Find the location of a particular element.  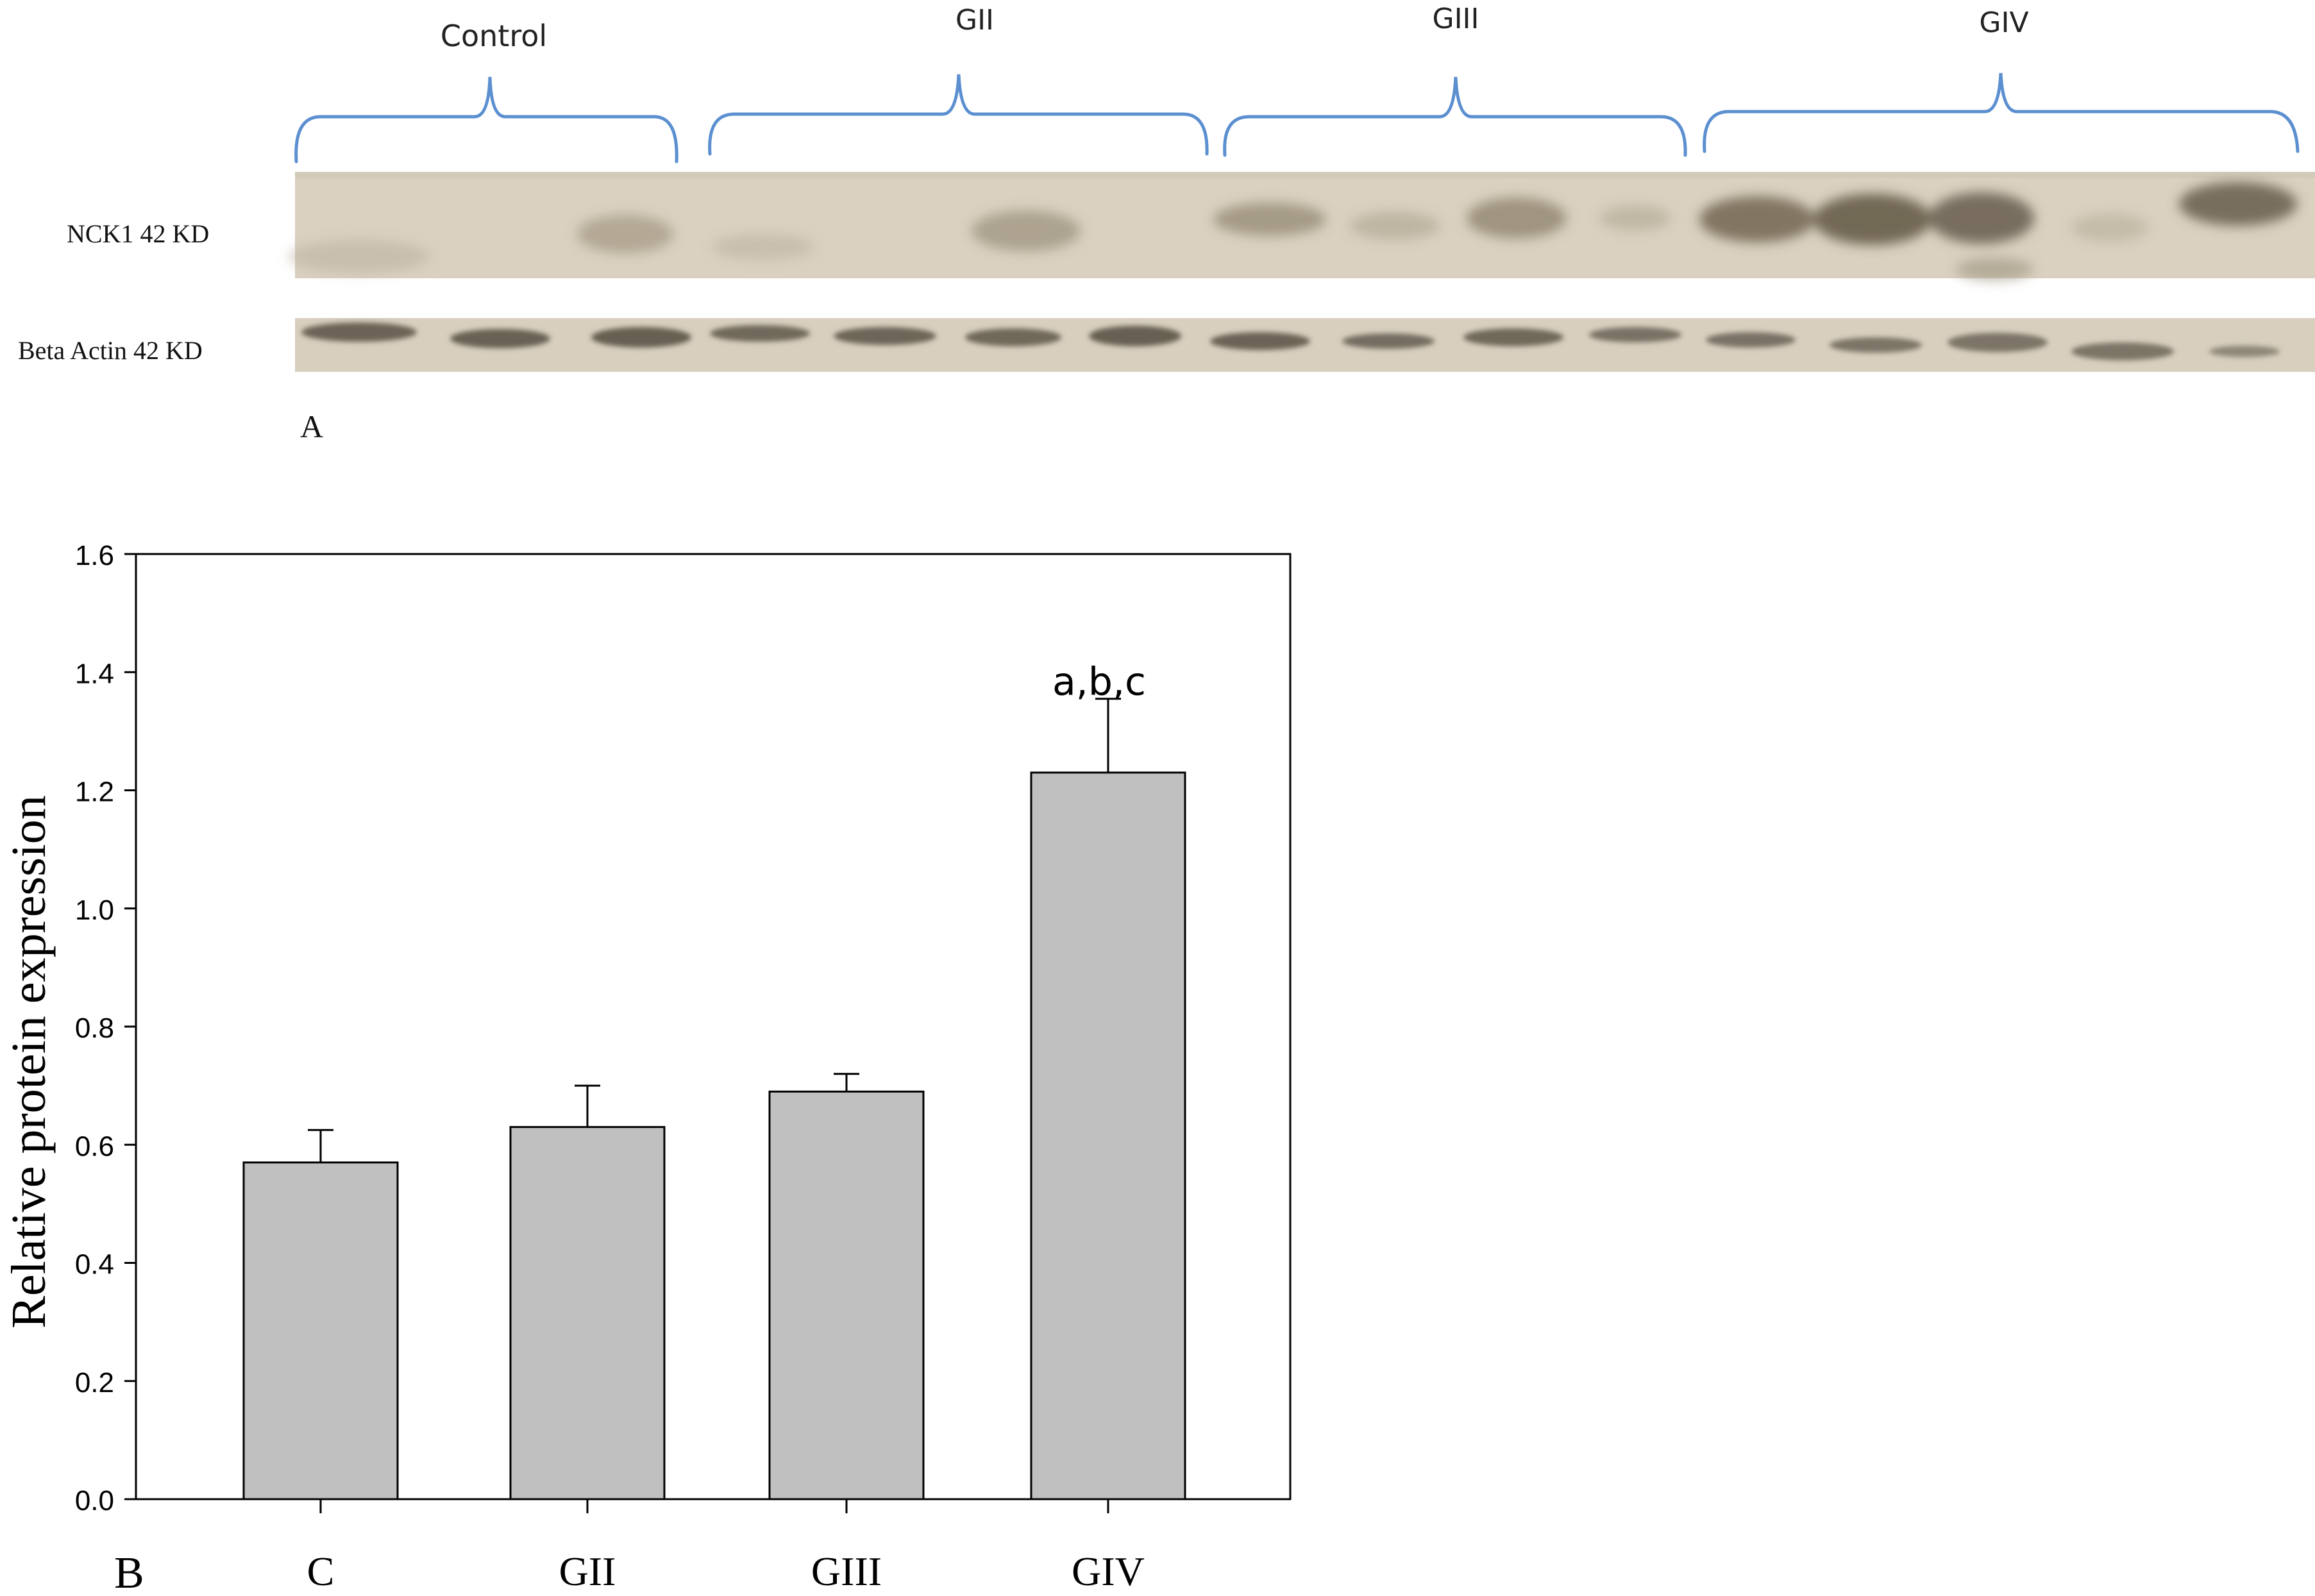

bracket-giii is located at coordinates (1455, 116).